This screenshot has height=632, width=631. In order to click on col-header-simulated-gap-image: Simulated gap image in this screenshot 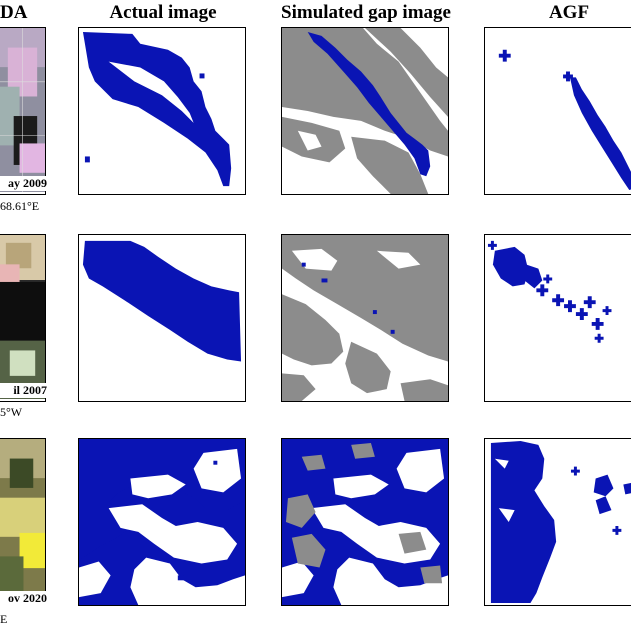, I will do `click(366, 12)`.